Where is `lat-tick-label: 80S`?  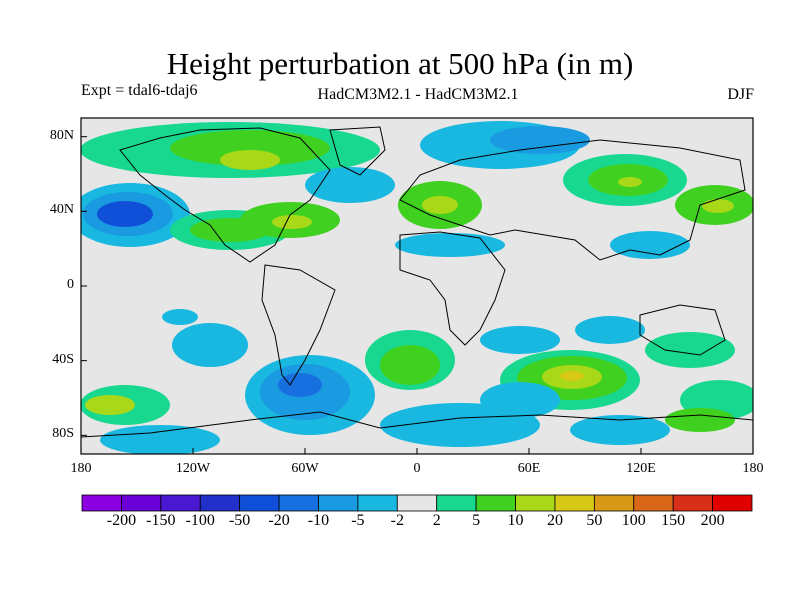 lat-tick-label: 80S is located at coordinates (63, 434).